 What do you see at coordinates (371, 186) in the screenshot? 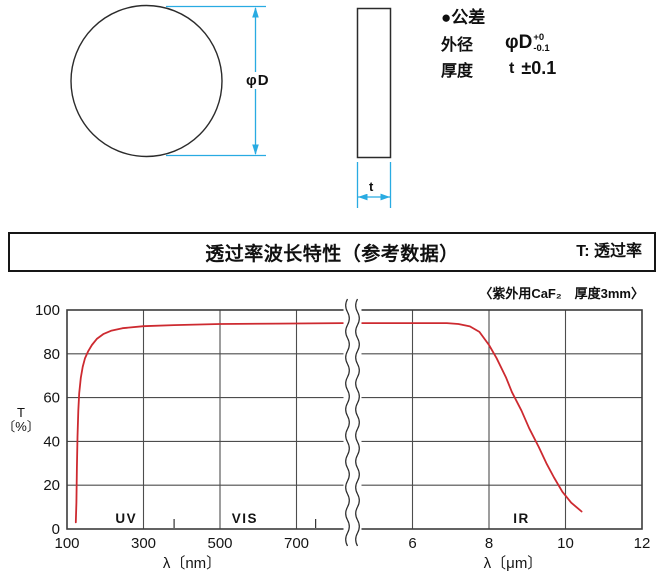
I see `thickness-label: t` at bounding box center [371, 186].